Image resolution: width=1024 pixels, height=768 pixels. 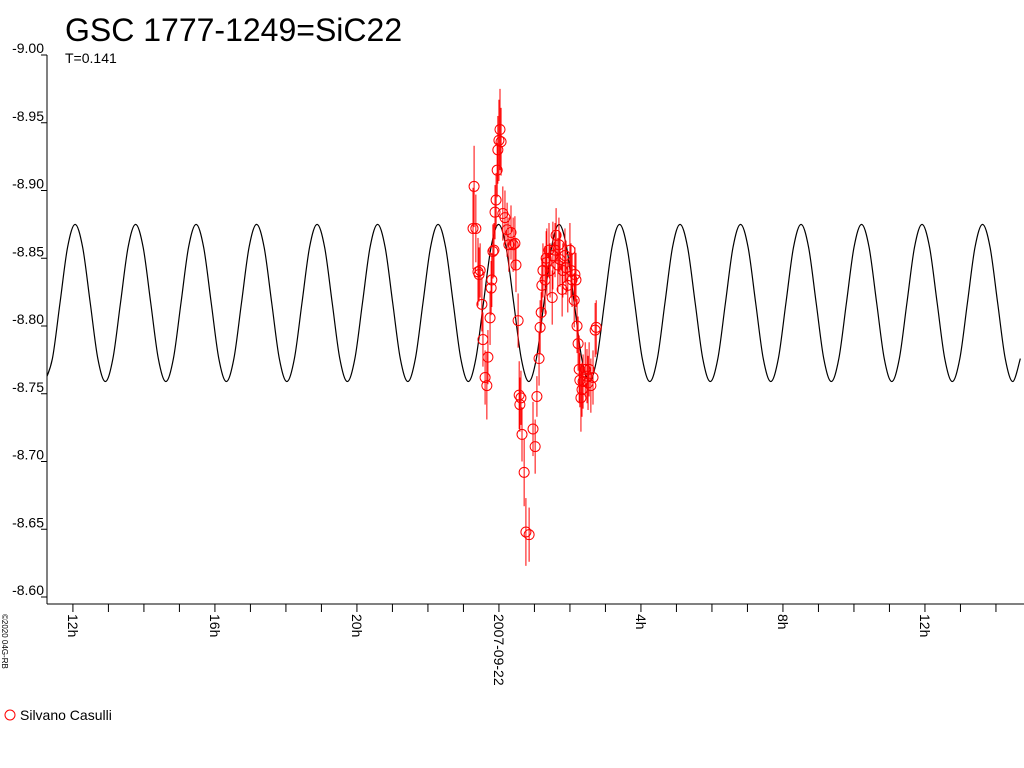 What do you see at coordinates (10, 715) in the screenshot?
I see `legend-marker` at bounding box center [10, 715].